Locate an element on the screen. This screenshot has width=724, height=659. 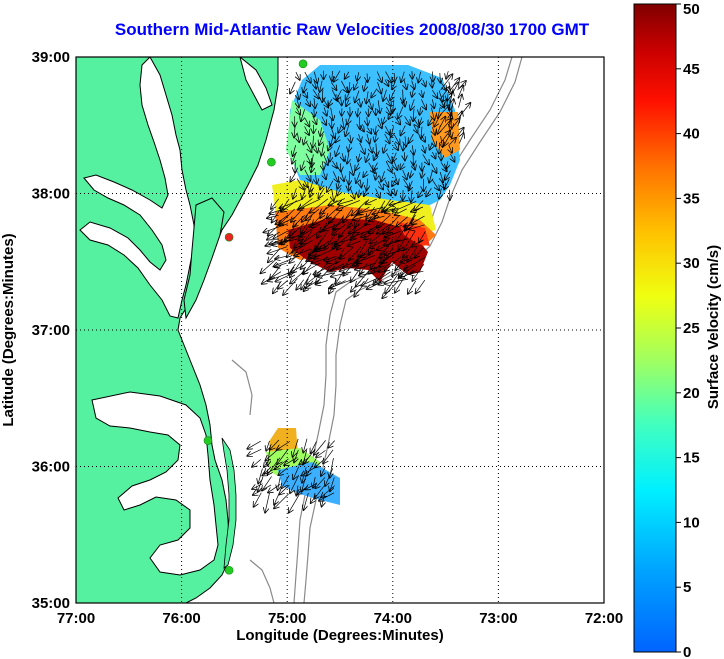
colorbar-tick-label: 50 is located at coordinates (691, 9).